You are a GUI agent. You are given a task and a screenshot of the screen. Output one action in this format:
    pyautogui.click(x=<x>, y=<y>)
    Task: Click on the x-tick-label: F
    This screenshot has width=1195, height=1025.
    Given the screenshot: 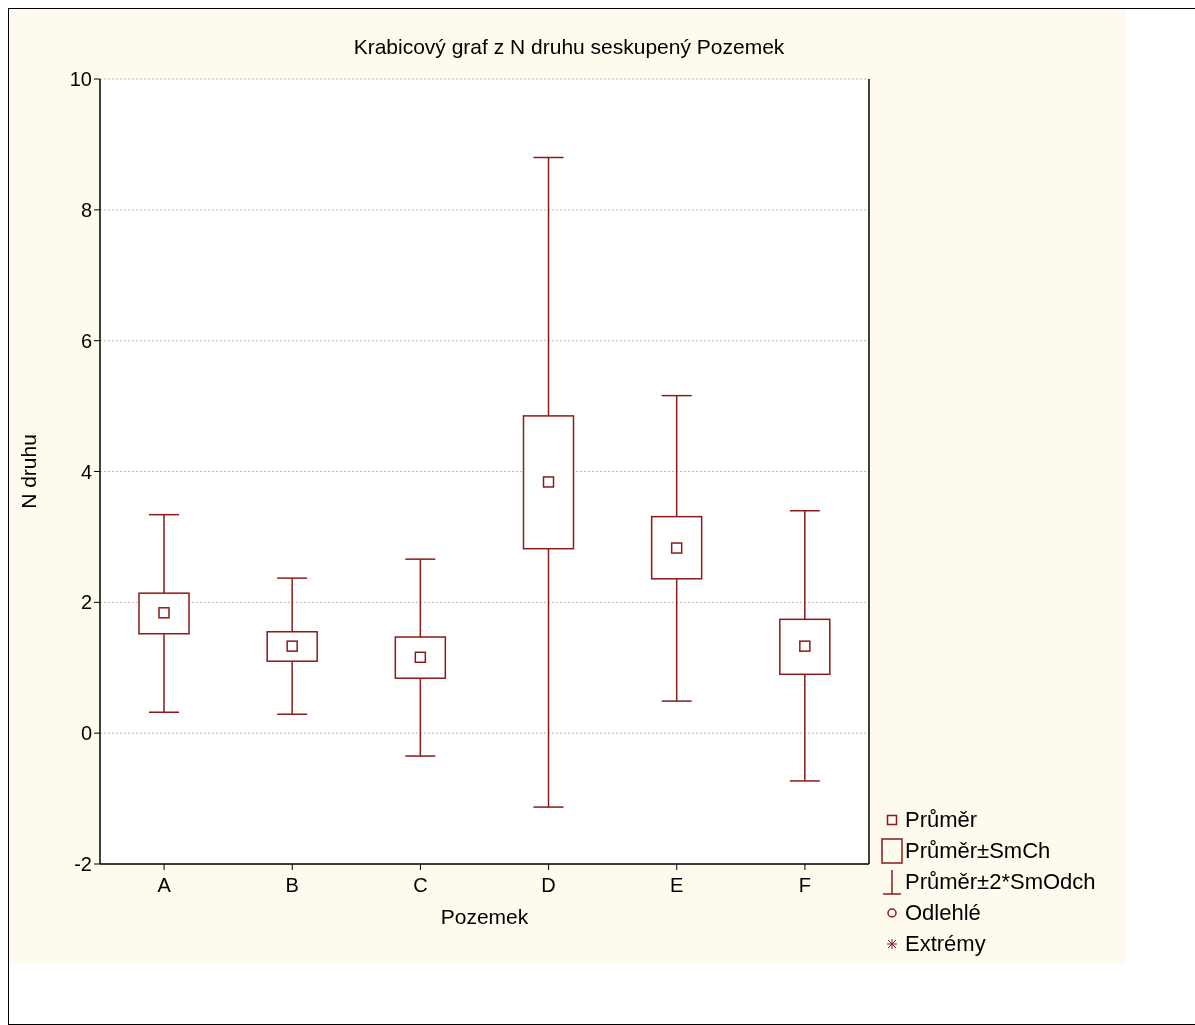 What is the action you would take?
    pyautogui.click(x=805, y=885)
    